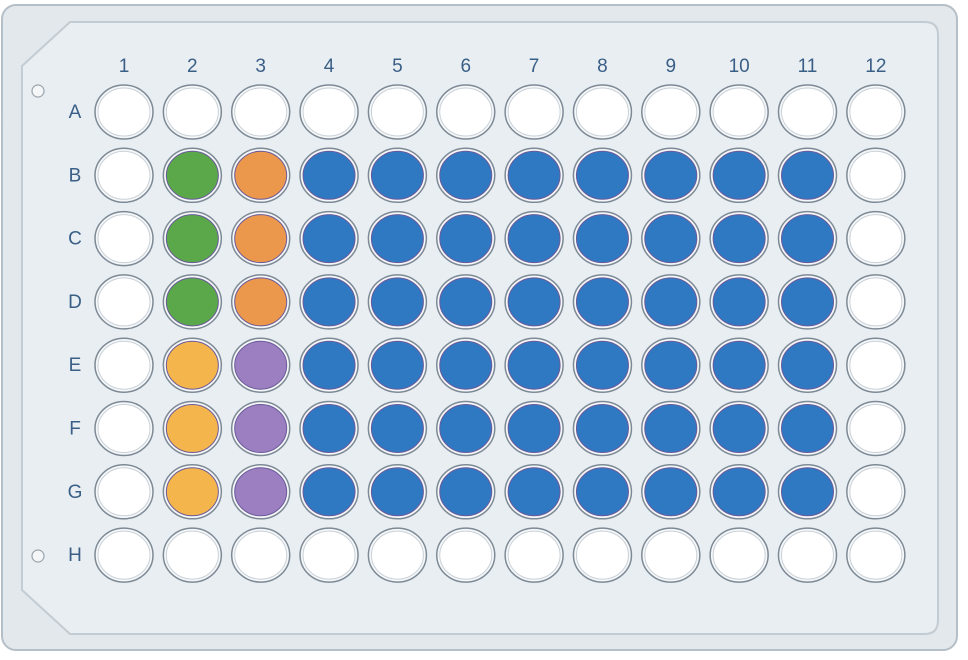 The width and height of the screenshot is (968, 660). I want to click on row-label: H, so click(75, 555).